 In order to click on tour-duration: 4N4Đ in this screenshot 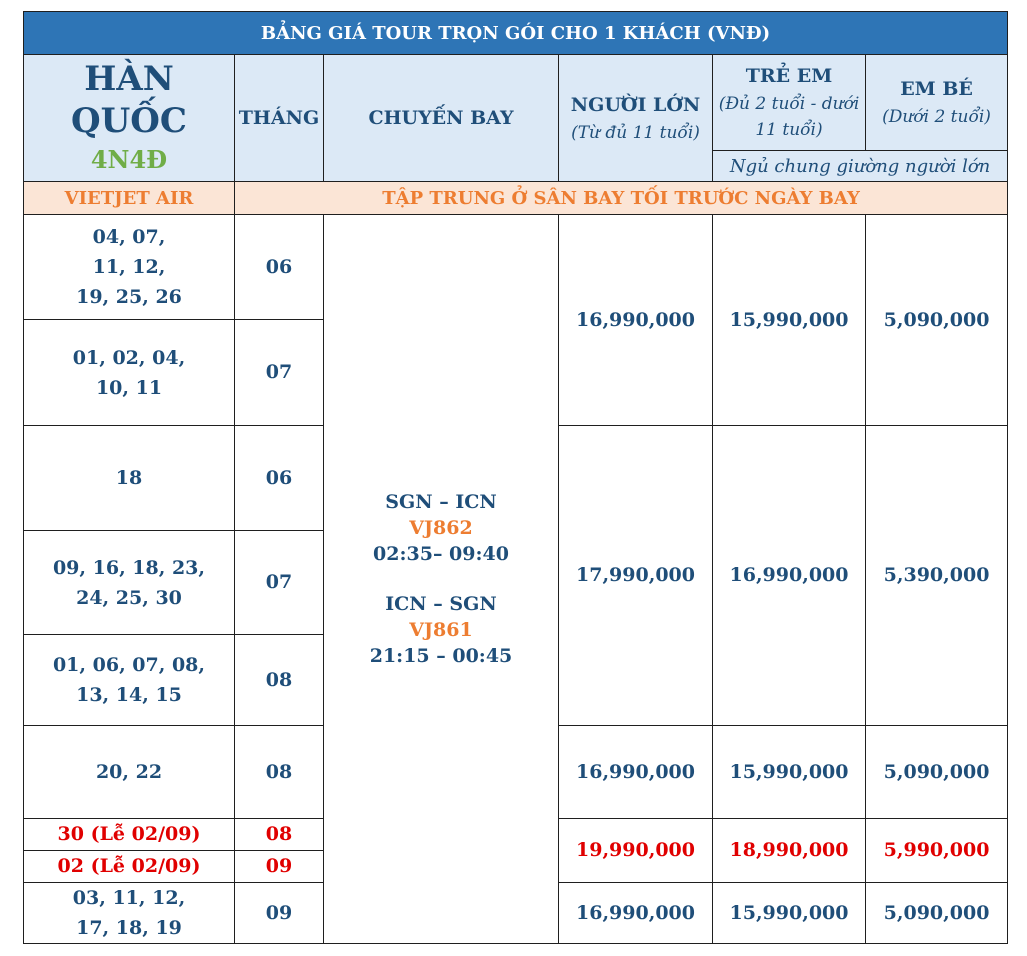, I will do `click(129, 159)`.